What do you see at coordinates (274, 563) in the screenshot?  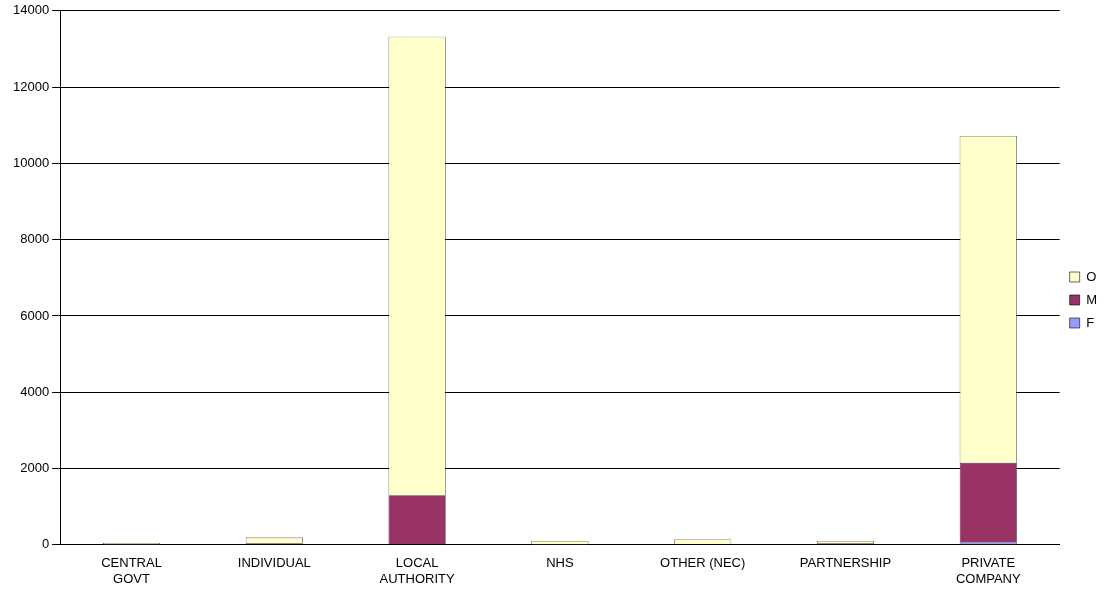 I see `x-tick-label: INDIVIDUAL` at bounding box center [274, 563].